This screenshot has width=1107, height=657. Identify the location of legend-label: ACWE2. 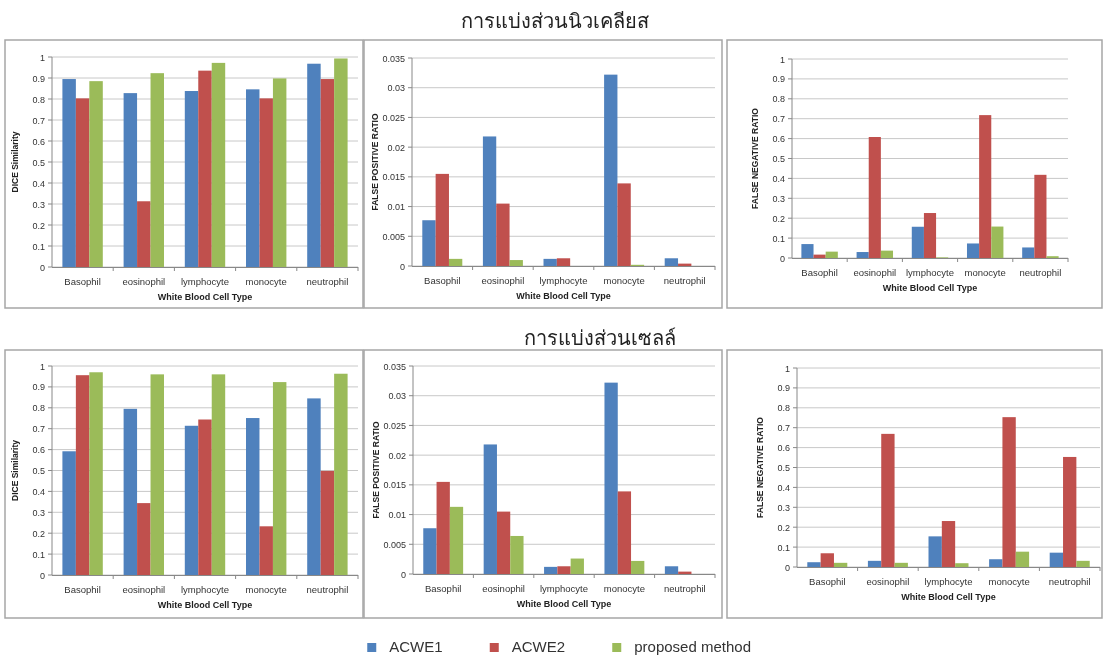
(538, 646).